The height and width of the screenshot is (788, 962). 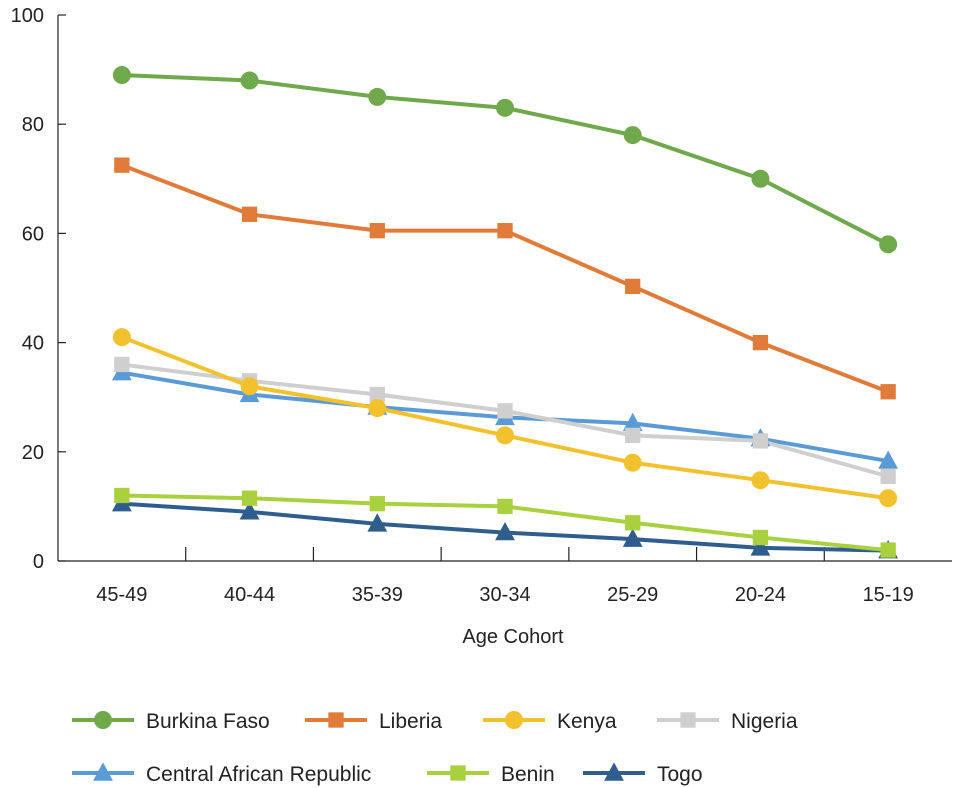 What do you see at coordinates (121, 595) in the screenshot?
I see `x-tick-label: 45-49` at bounding box center [121, 595].